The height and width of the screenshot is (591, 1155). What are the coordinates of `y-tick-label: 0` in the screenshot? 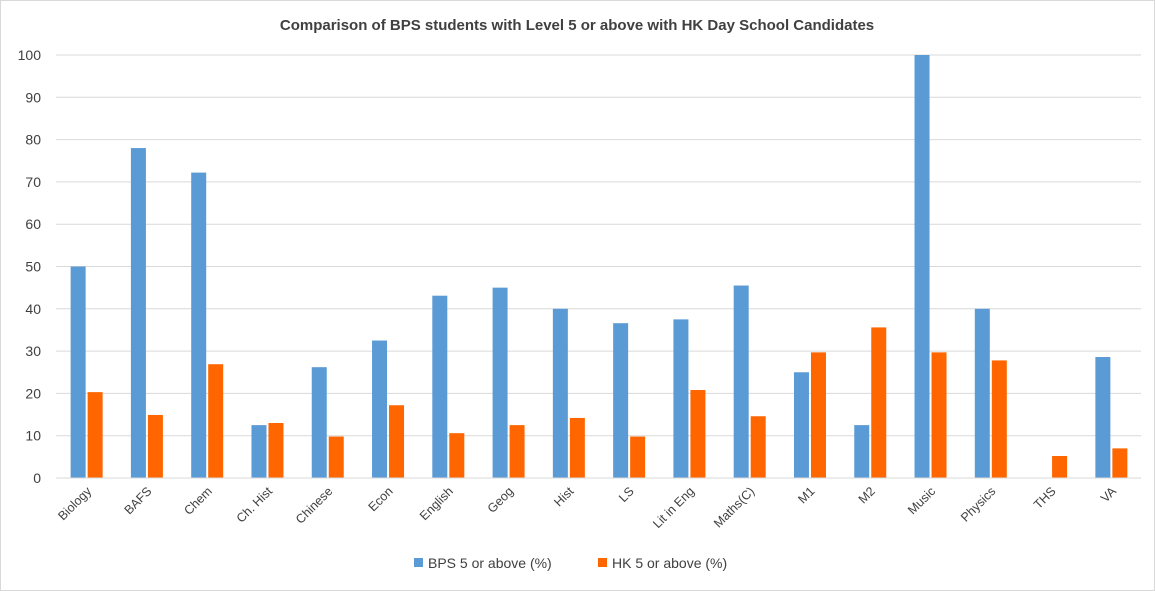 It's located at (37, 478).